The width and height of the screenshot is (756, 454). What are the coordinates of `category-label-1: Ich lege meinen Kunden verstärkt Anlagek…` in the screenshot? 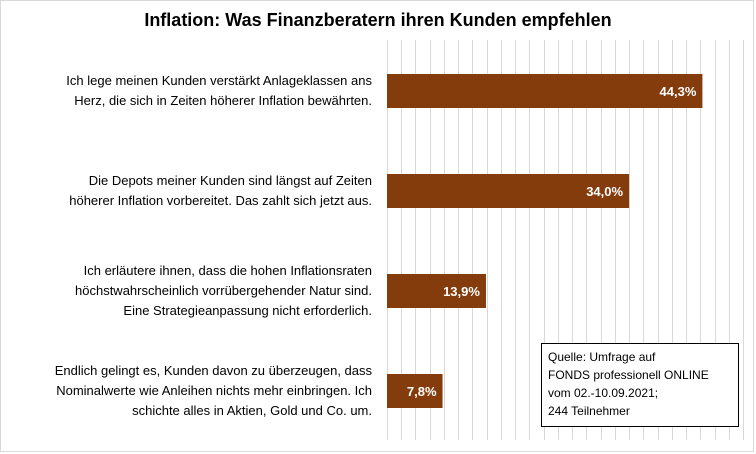 It's located at (202, 91).